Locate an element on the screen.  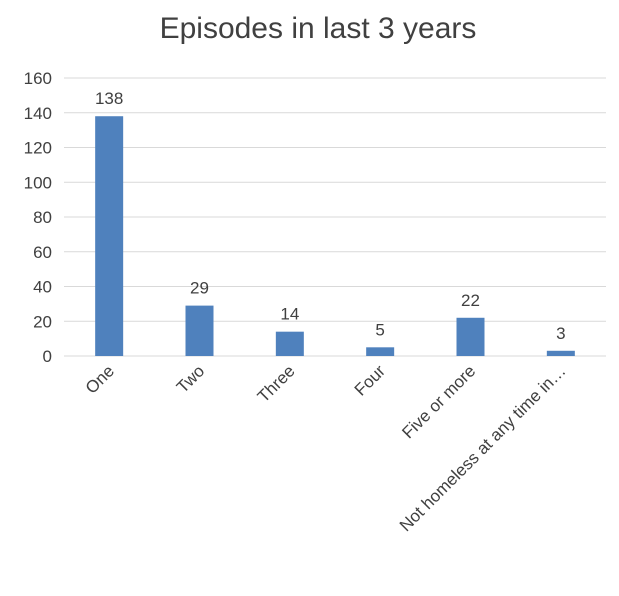
y-tick-label: 140 is located at coordinates (38, 113).